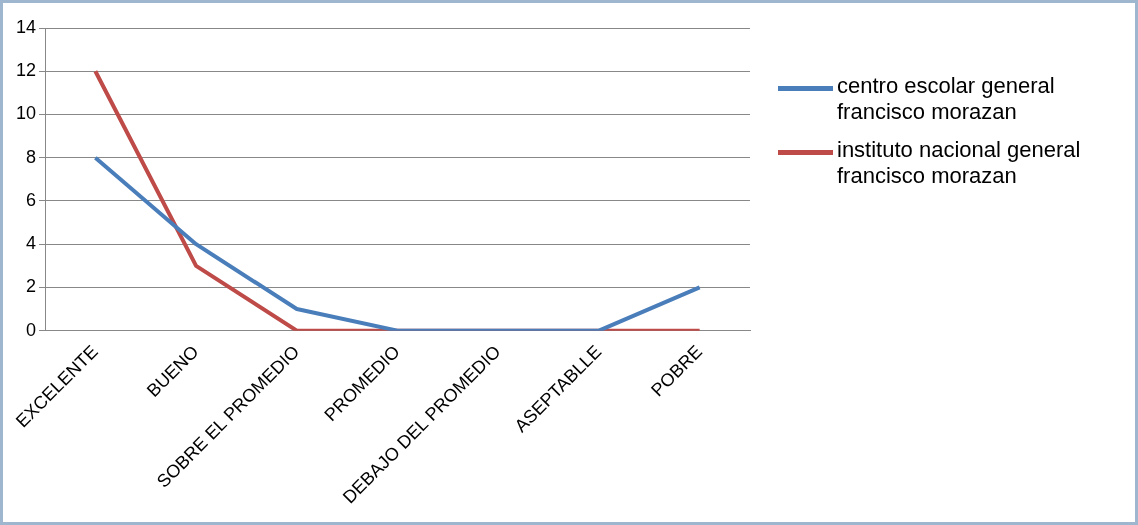 This screenshot has height=525, width=1138. What do you see at coordinates (26, 70) in the screenshot?
I see `y-tick-label: 12` at bounding box center [26, 70].